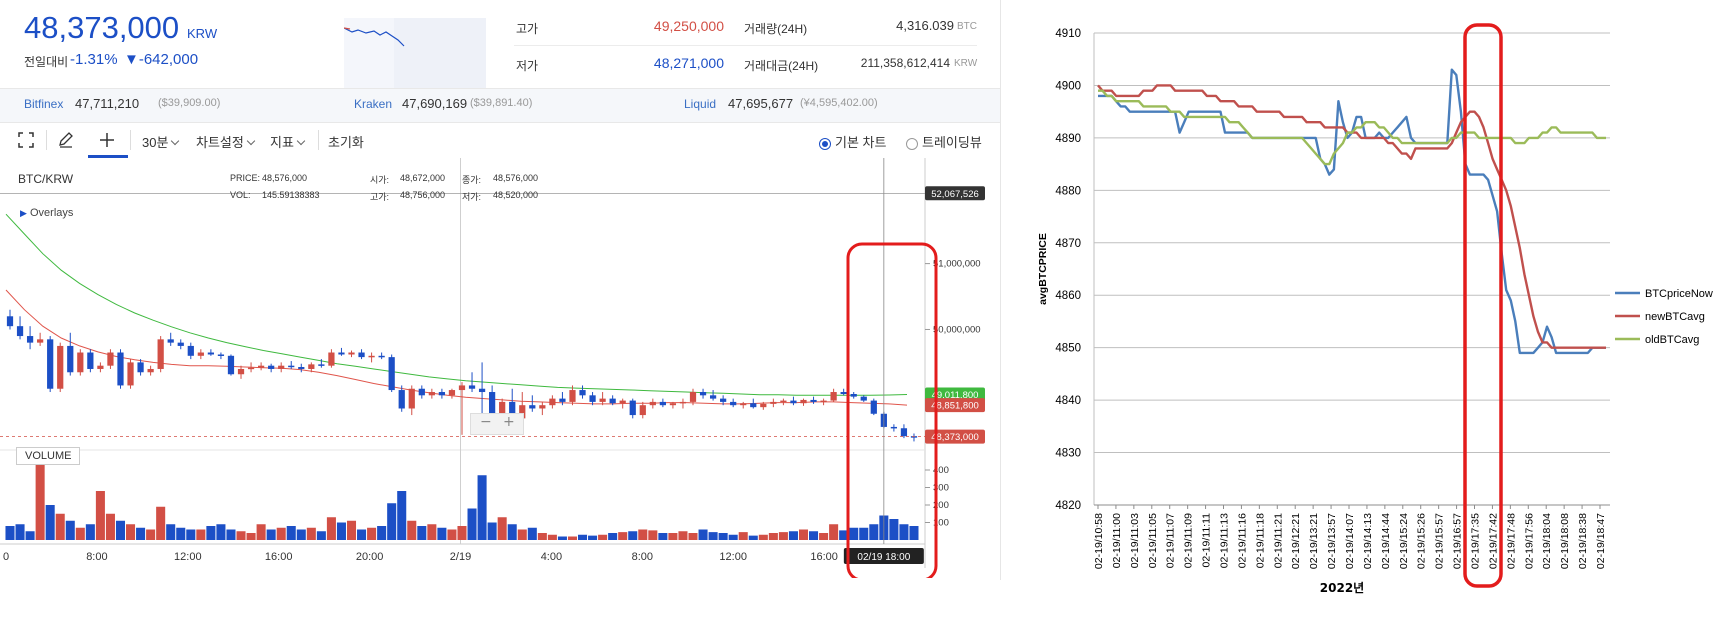  Describe the element at coordinates (44, 104) in the screenshot. I see `exchange-name-bitfinex: Bitfinex` at that location.